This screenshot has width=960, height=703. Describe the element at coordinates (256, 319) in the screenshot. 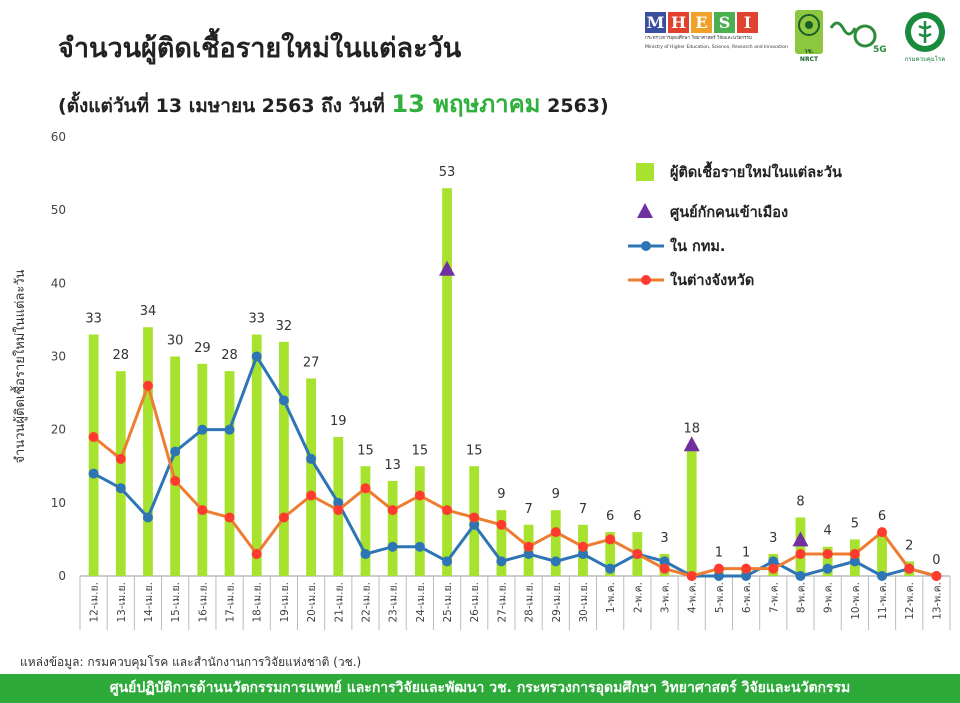

I see `bar-value-label: 33` at that location.